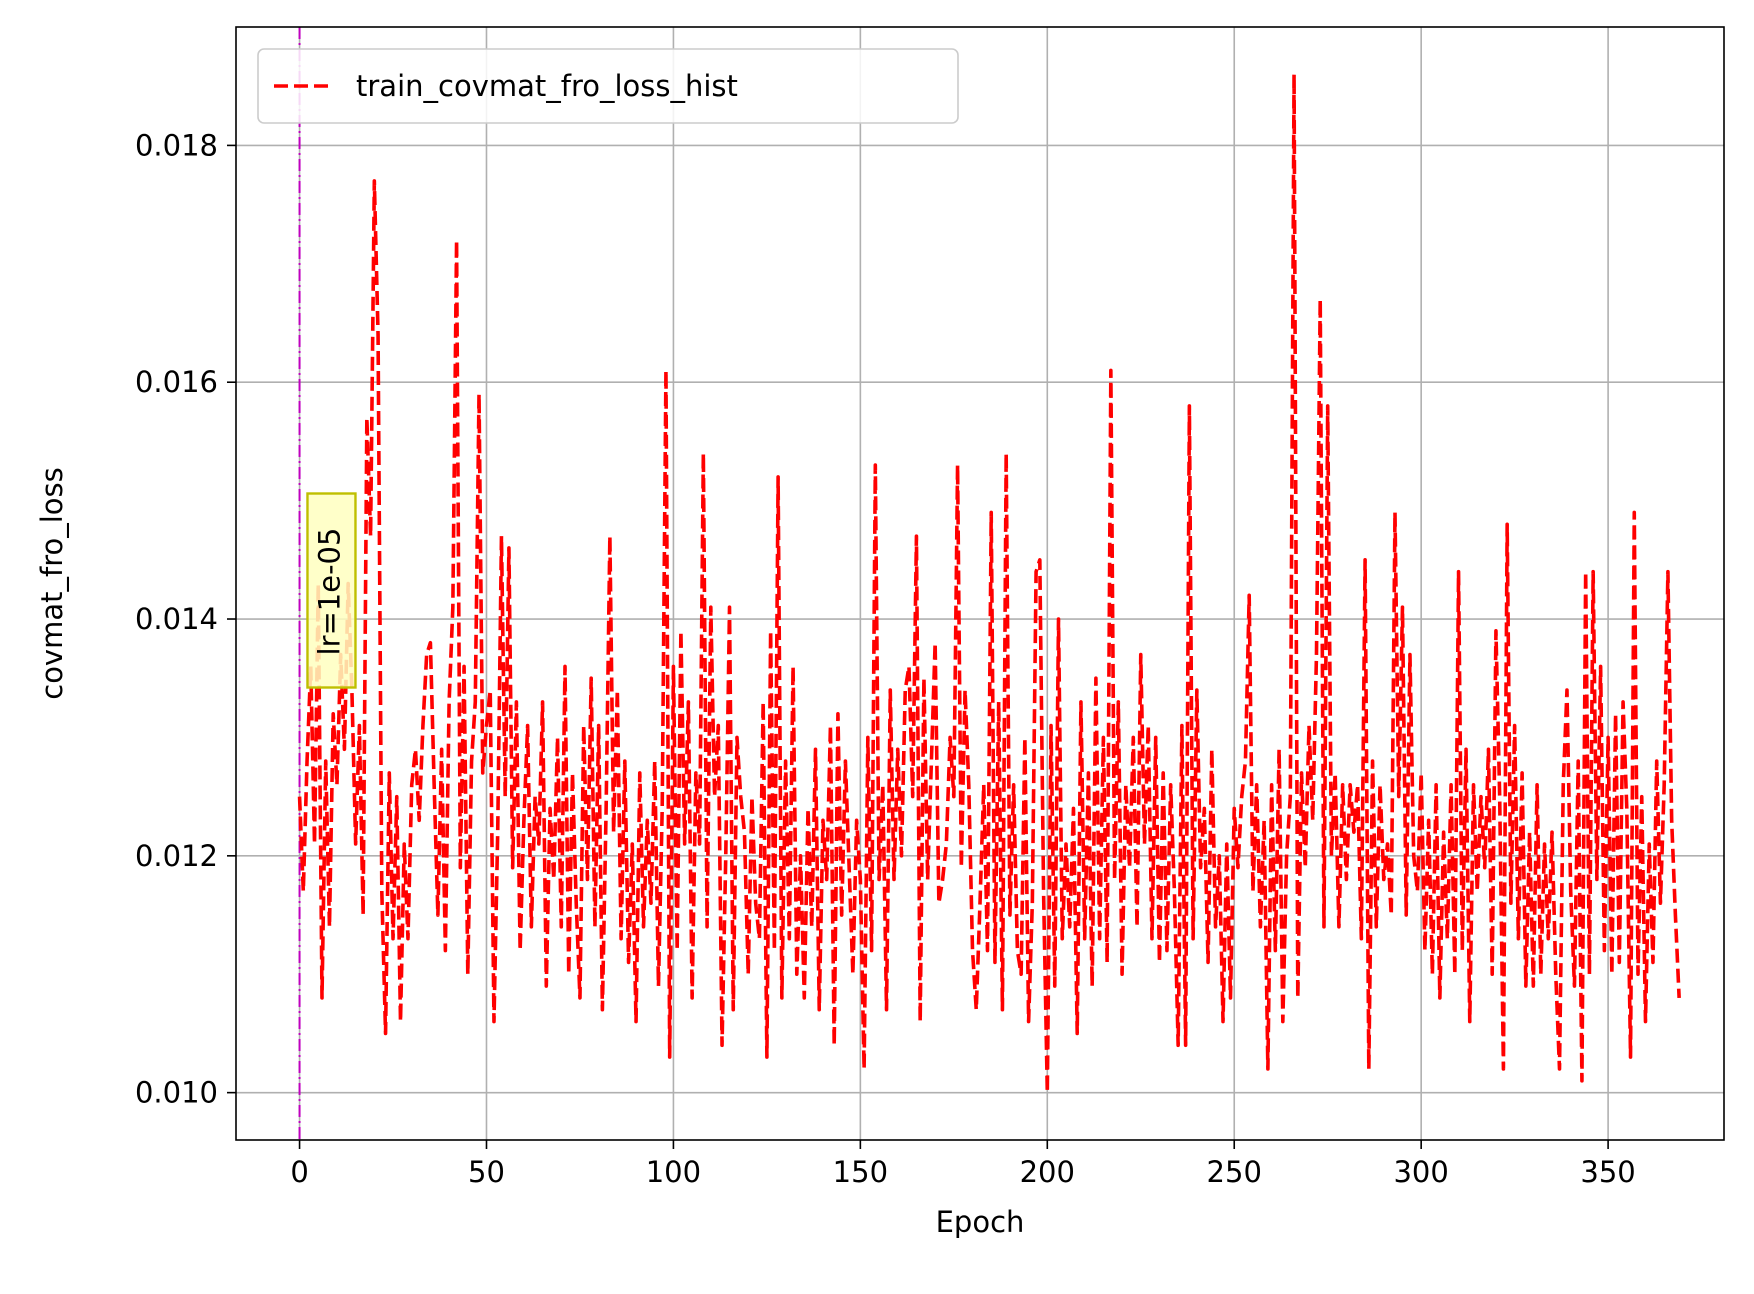 The image size is (1754, 1294). Describe the element at coordinates (963, 1164) in the screenshot. I see `x-axis-ticks: 0 50 100 150 200 250 300 350` at that location.